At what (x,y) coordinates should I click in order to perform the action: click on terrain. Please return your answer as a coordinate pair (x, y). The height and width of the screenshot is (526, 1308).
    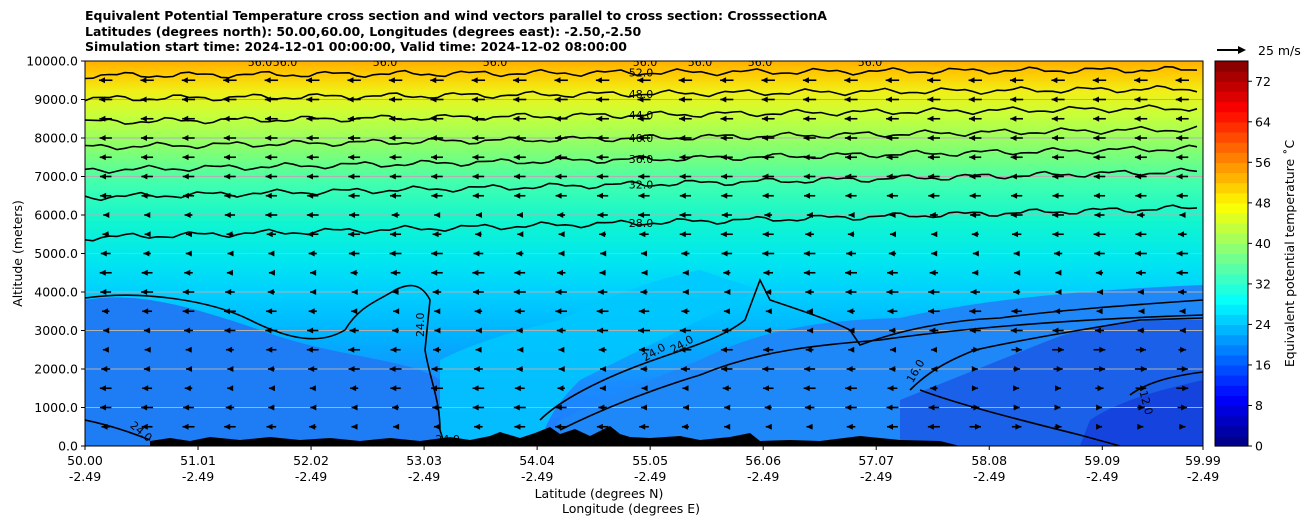
    Looking at the image, I should click on (555, 436).